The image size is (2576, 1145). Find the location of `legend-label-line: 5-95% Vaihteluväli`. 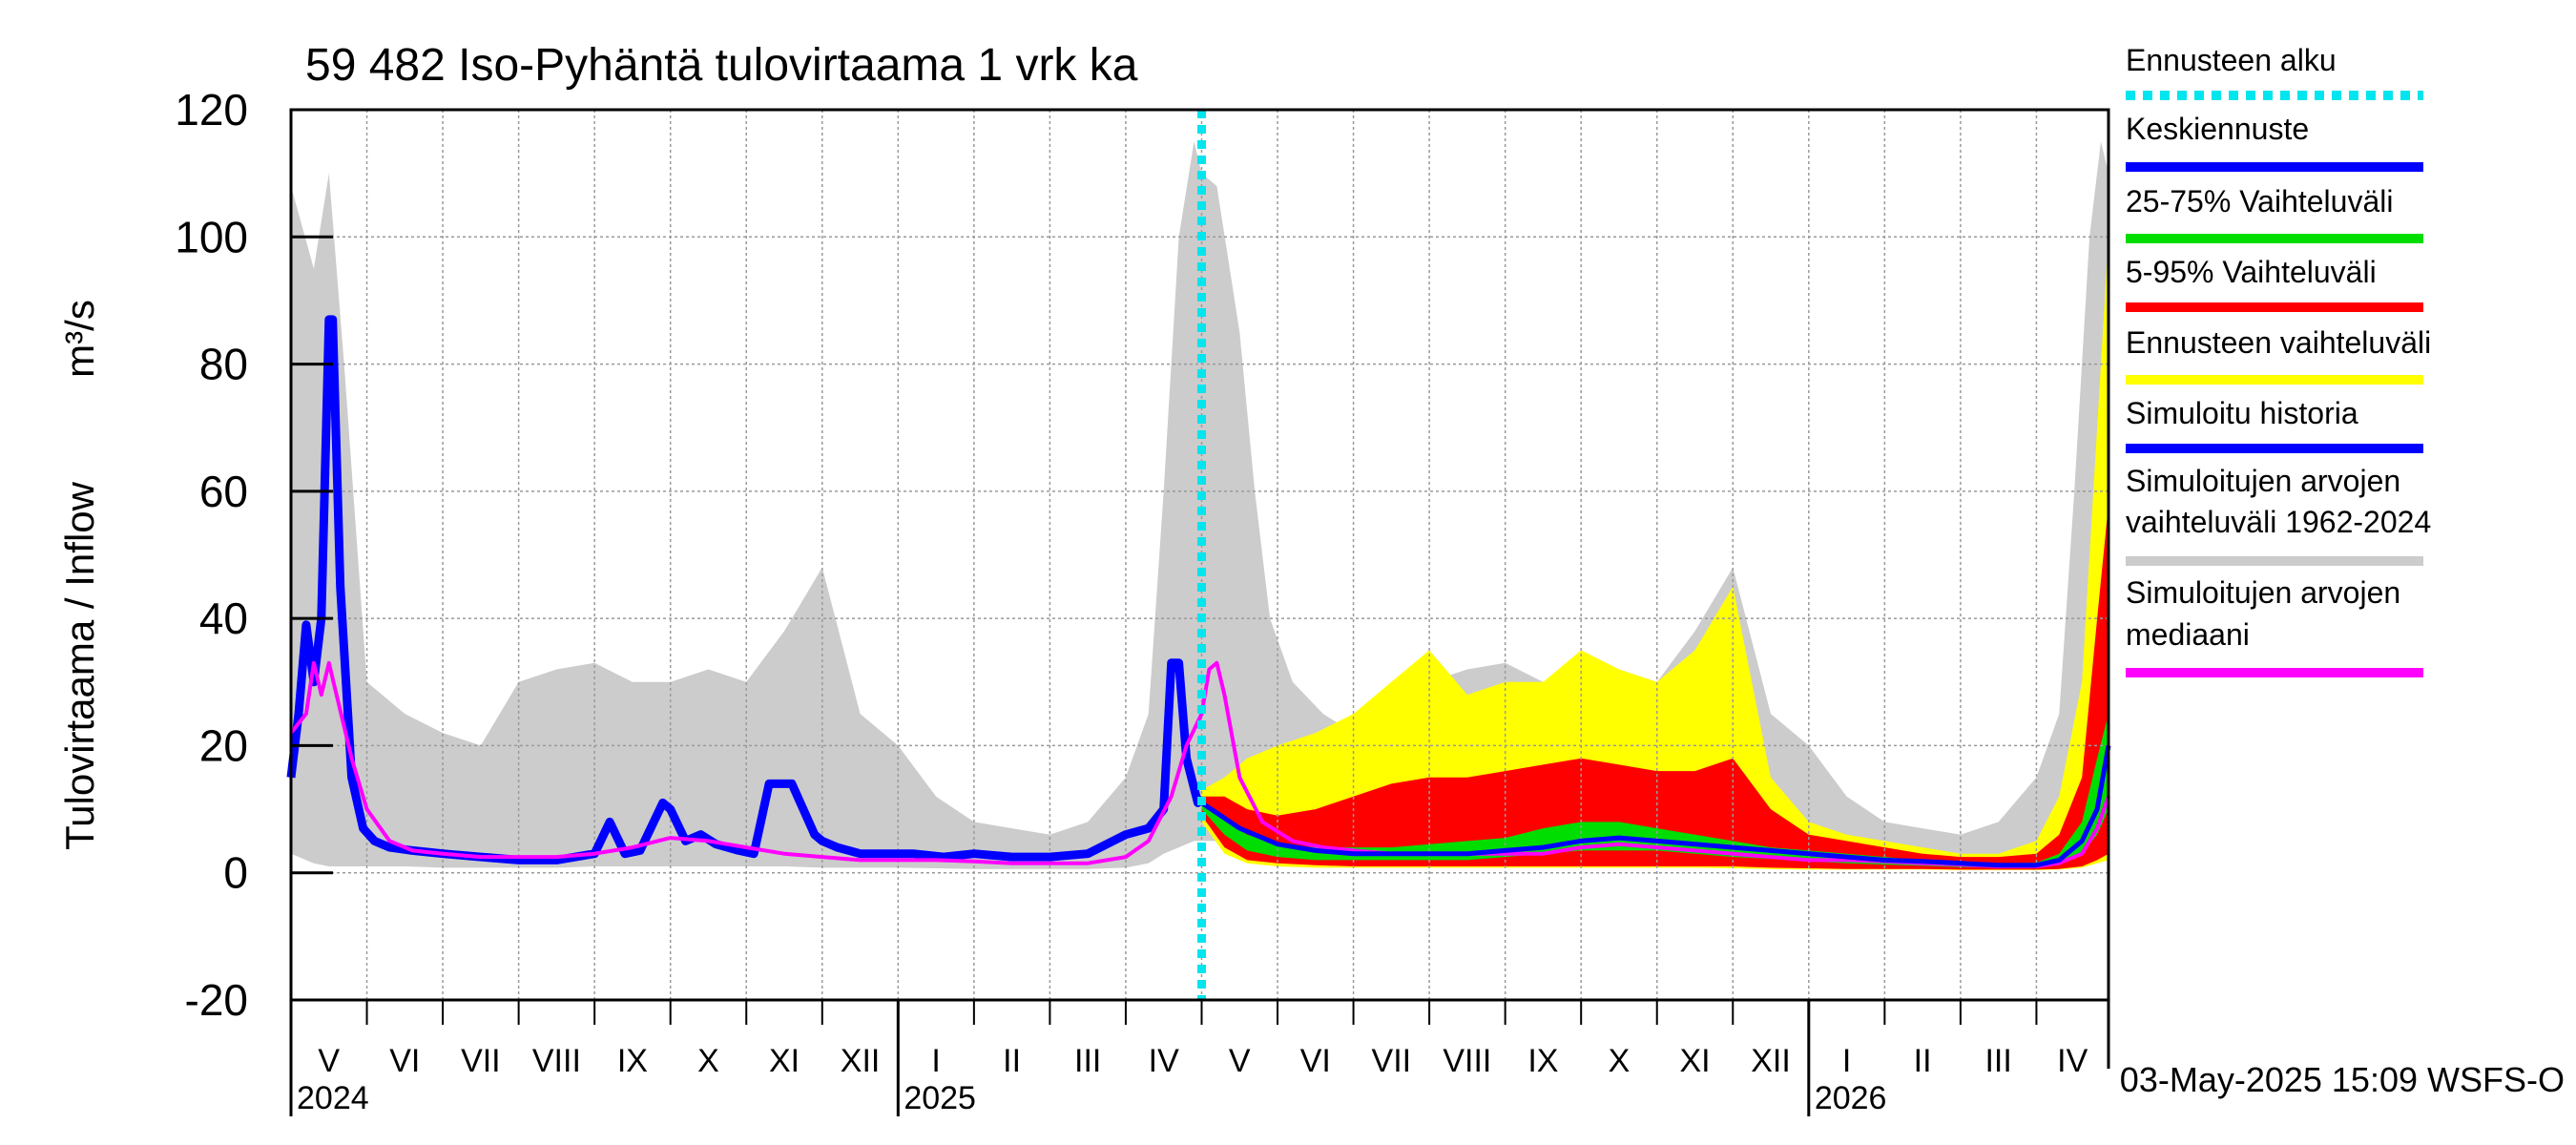

legend-label-line: 5-95% Vaihteluväli is located at coordinates (2251, 272).